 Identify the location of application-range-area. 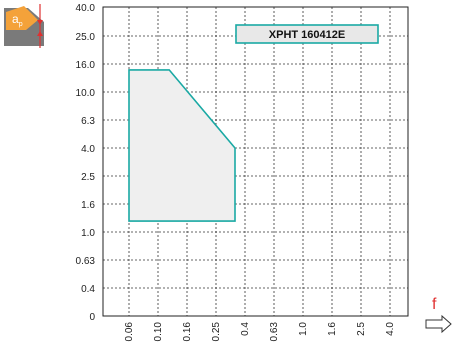
(182, 145).